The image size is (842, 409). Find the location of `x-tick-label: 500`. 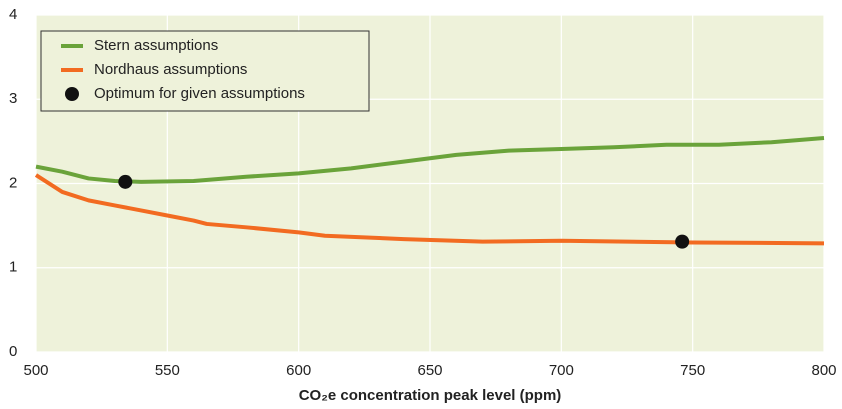

x-tick-label: 500 is located at coordinates (35, 370).